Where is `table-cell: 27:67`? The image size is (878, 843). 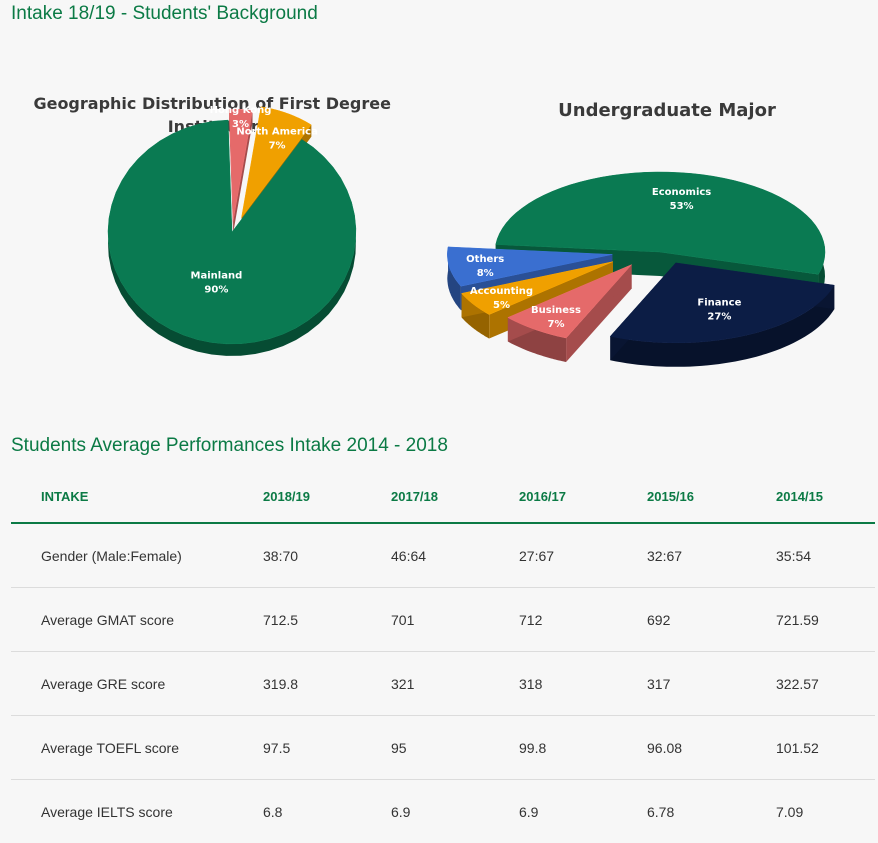 table-cell: 27:67 is located at coordinates (583, 555).